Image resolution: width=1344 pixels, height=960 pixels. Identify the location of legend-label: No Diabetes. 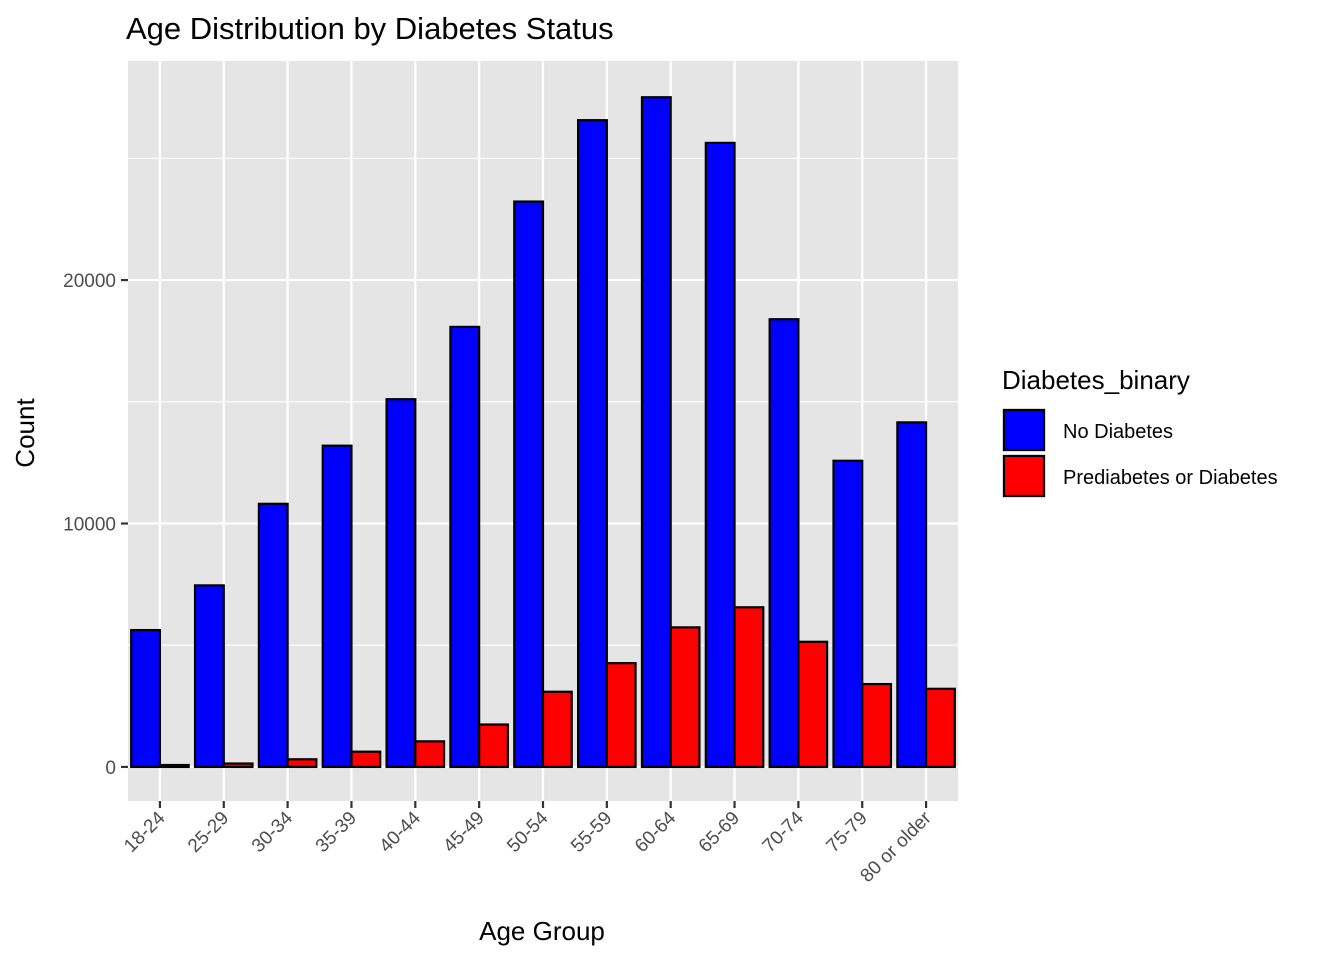
(1118, 432).